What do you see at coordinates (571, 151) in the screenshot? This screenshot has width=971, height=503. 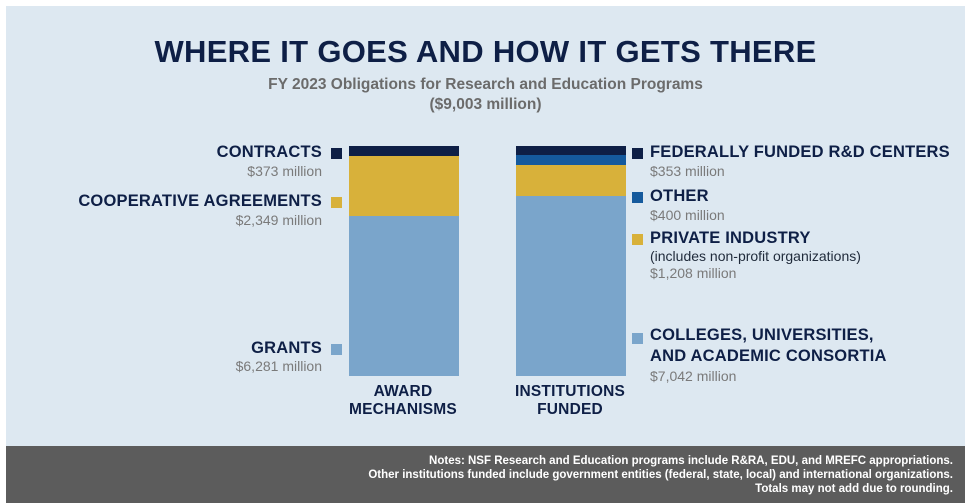 I see `bar-segment-federally-funded-r-d-centers` at bounding box center [571, 151].